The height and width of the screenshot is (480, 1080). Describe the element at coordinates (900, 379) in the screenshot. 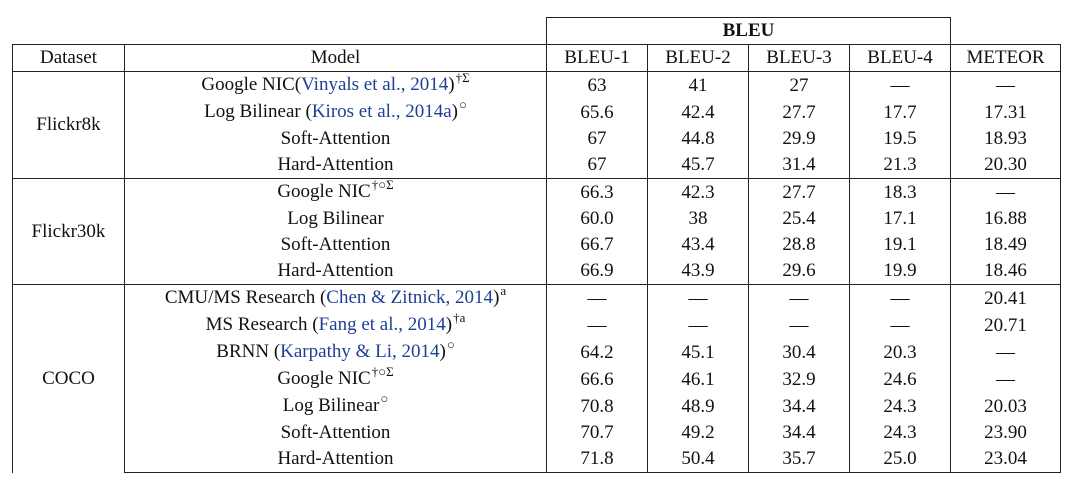

I see `bleu-4-cell: 24.6` at that location.